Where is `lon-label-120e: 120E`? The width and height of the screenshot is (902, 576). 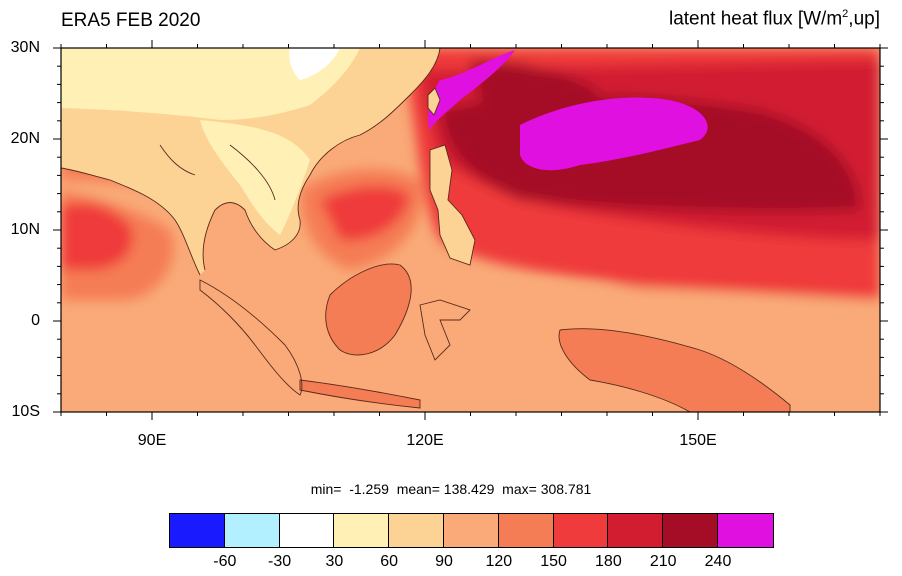 lon-label-120e: 120E is located at coordinates (425, 440).